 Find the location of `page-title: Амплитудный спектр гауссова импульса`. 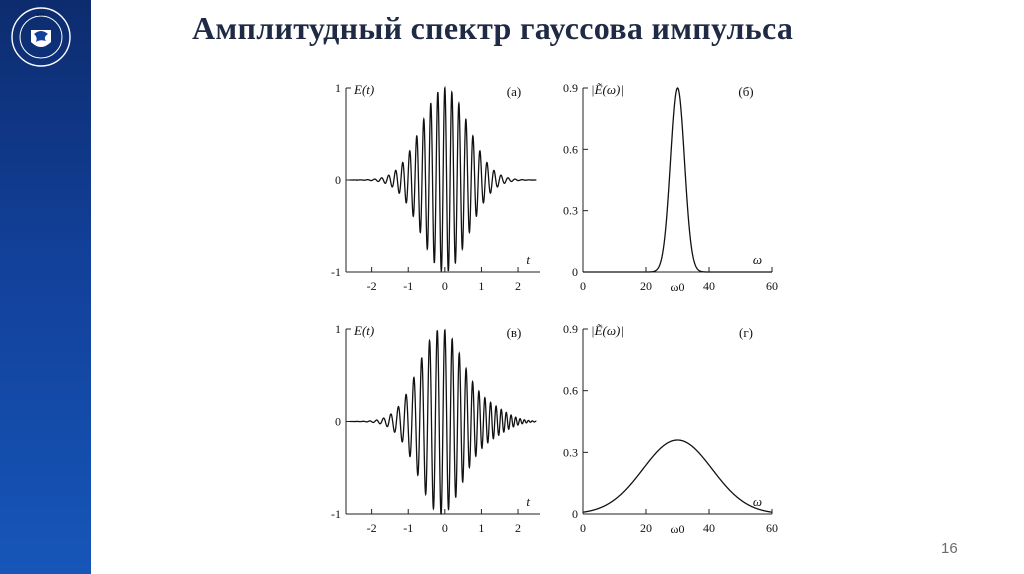

page-title: Амплитудный спектр гауссова импульса is located at coordinates (493, 28).